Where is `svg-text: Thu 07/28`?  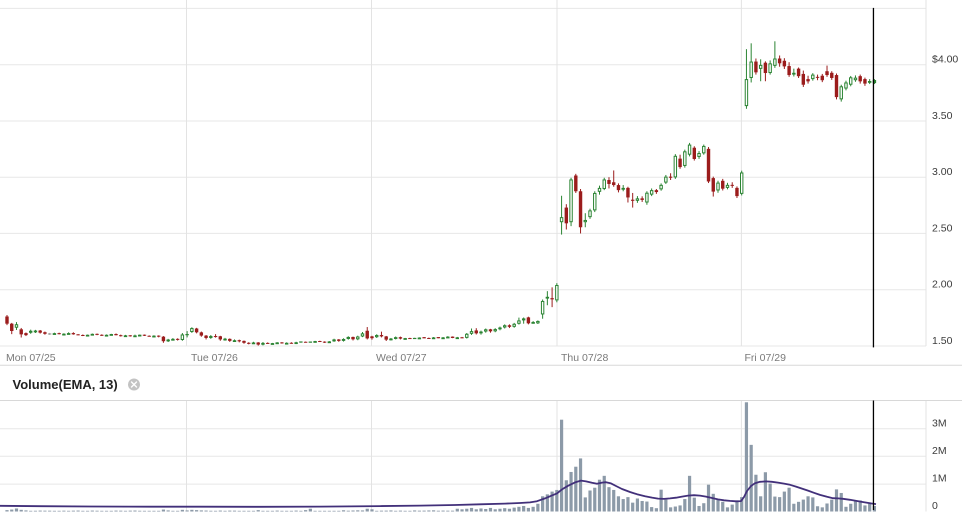 svg-text: Thu 07/28 is located at coordinates (584, 358).